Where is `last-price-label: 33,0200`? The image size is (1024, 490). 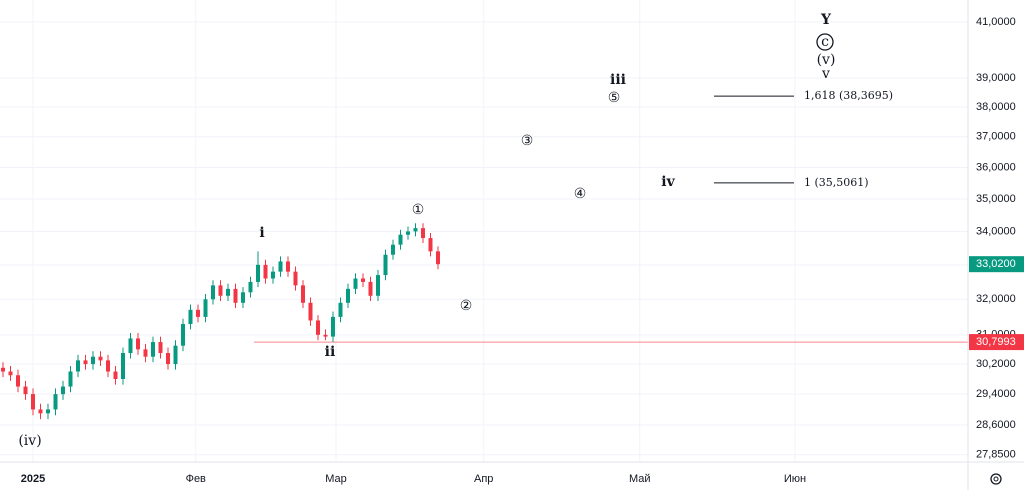 last-price-label: 33,0200 is located at coordinates (996, 264).